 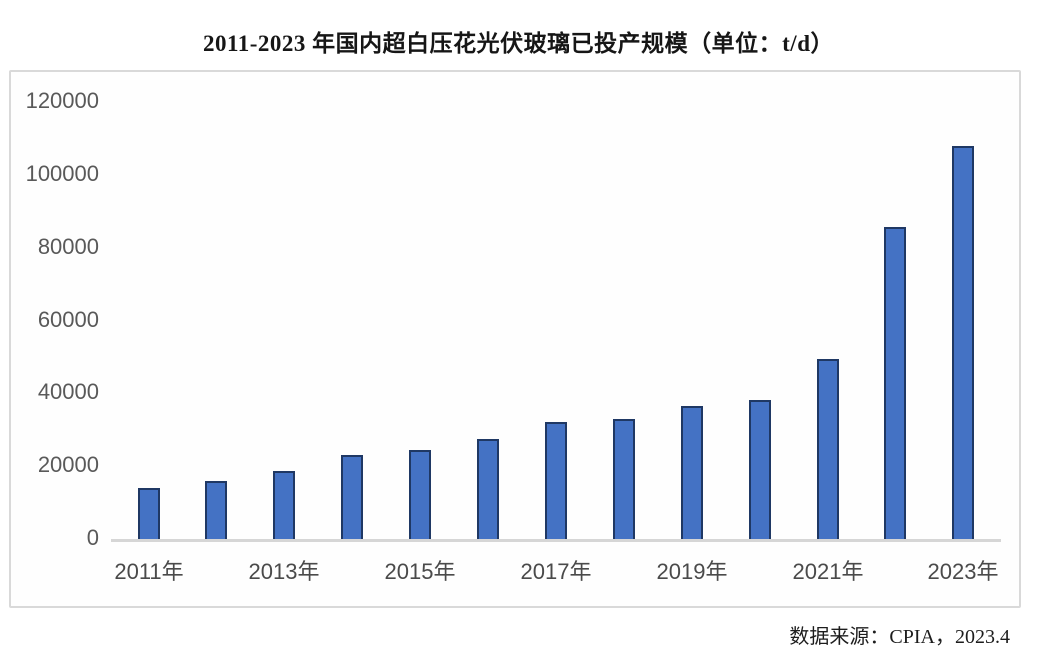 I want to click on bar-2017年, so click(x=556, y=480).